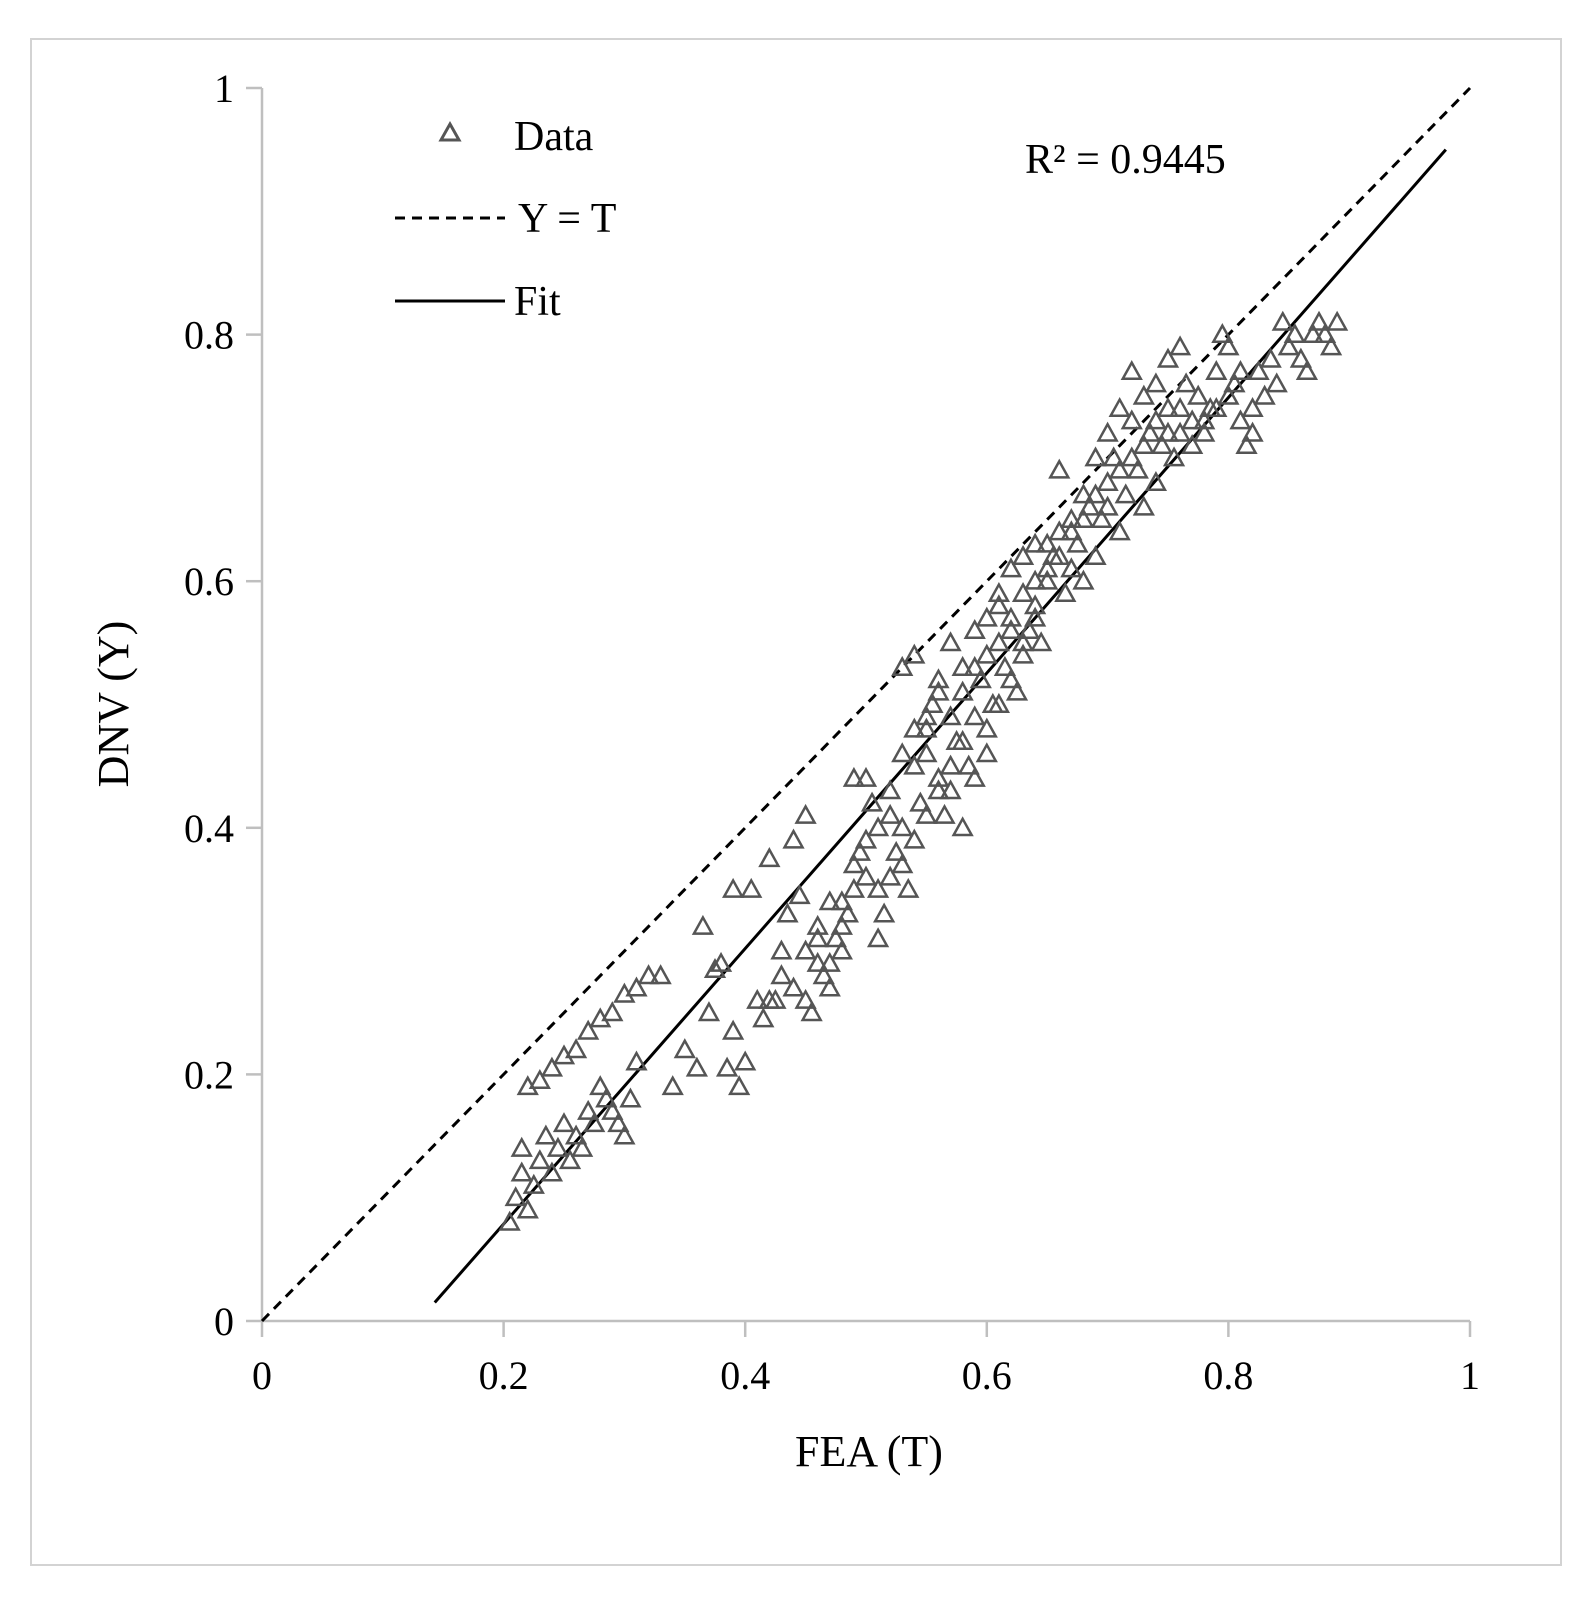  What do you see at coordinates (504, 1375) in the screenshot?
I see `x-tick-label: 0.2` at bounding box center [504, 1375].